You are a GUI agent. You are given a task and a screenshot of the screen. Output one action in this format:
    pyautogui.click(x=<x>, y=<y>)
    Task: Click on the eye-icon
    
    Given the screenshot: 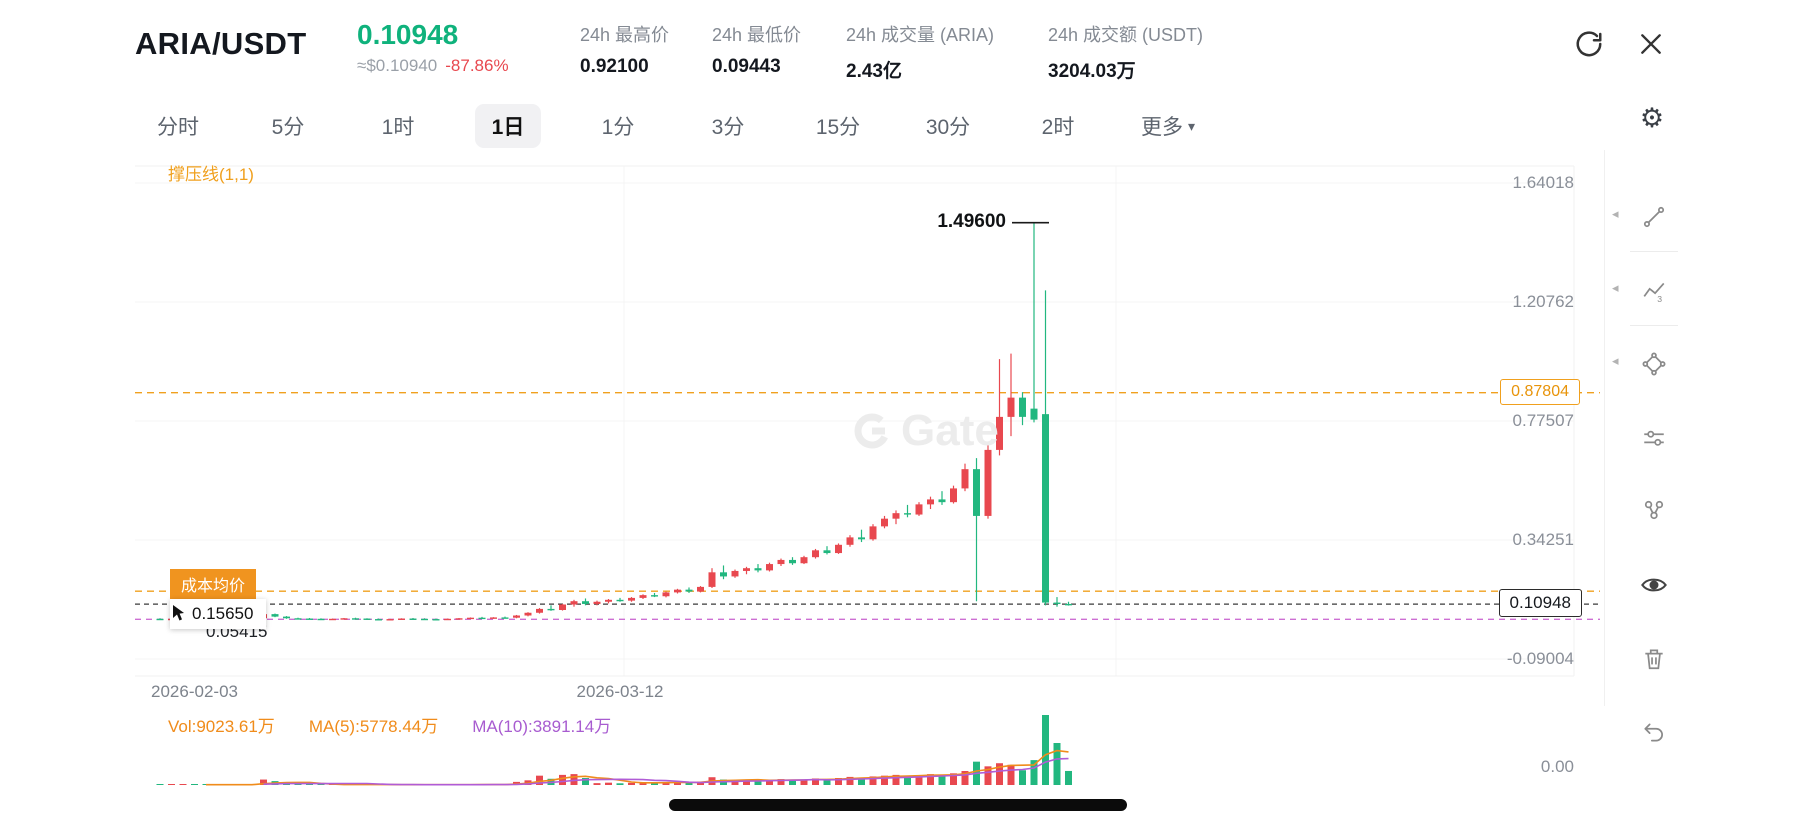 What is the action you would take?
    pyautogui.click(x=1654, y=585)
    